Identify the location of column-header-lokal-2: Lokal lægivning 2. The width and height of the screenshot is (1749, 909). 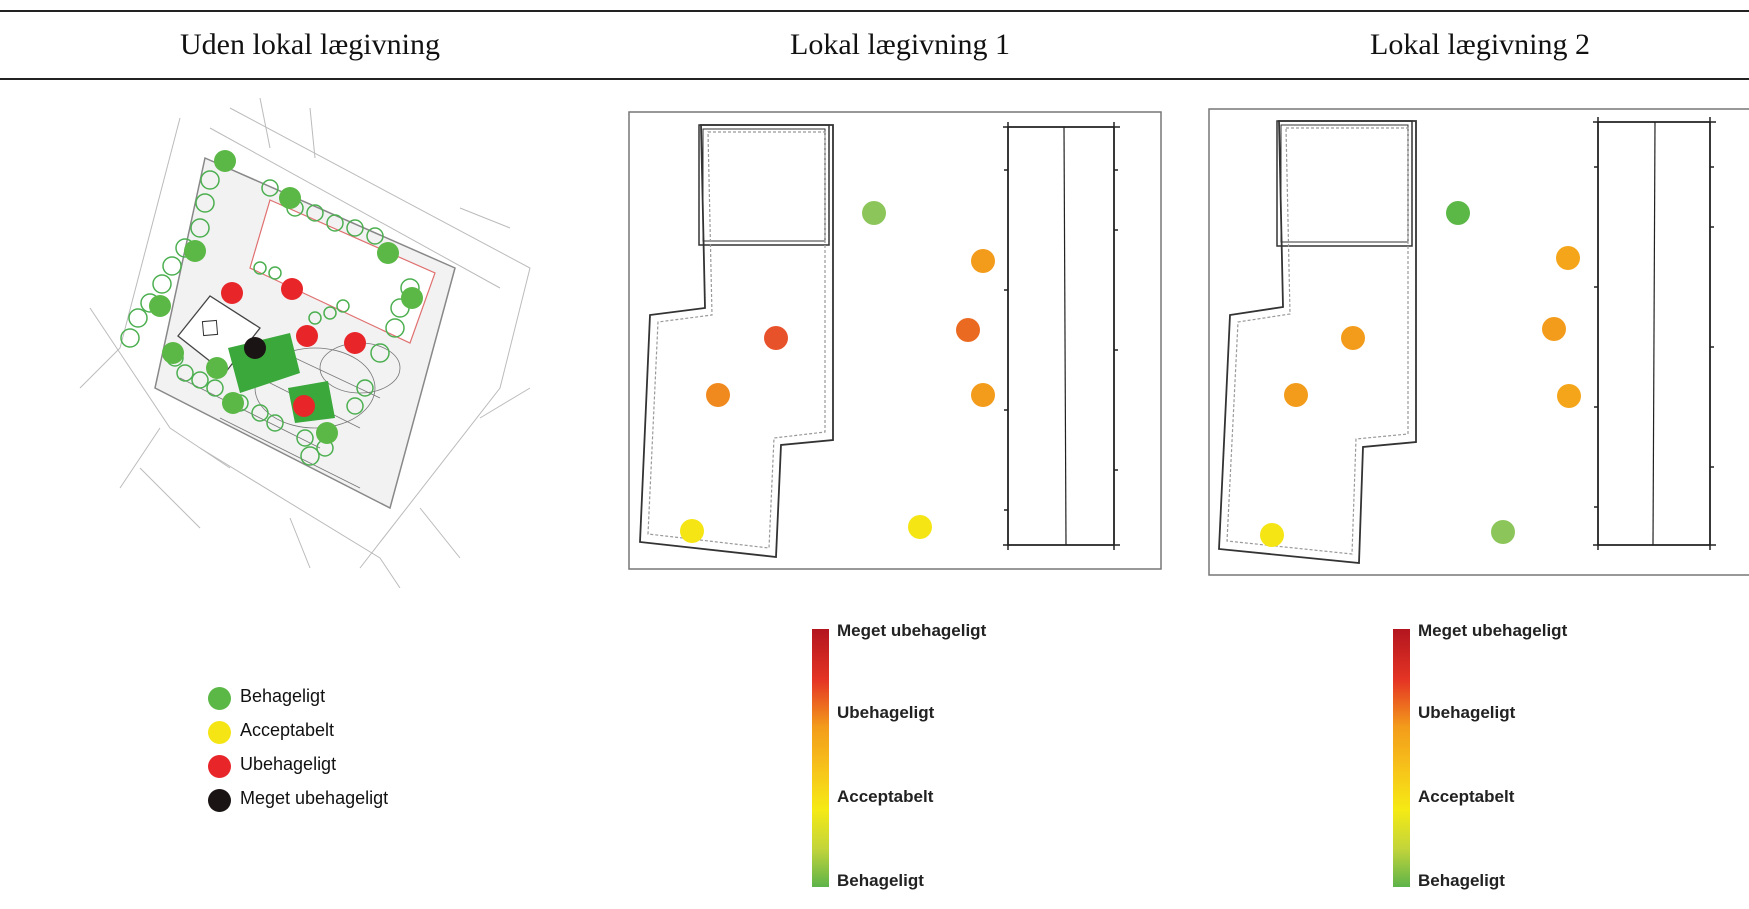
(1480, 44).